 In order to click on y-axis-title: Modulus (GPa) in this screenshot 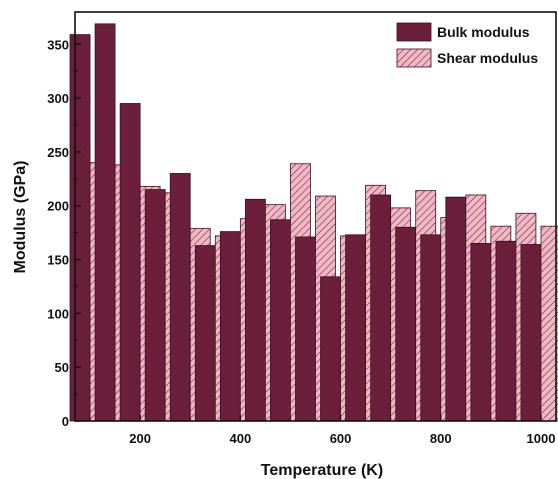, I will do `click(20, 217)`.